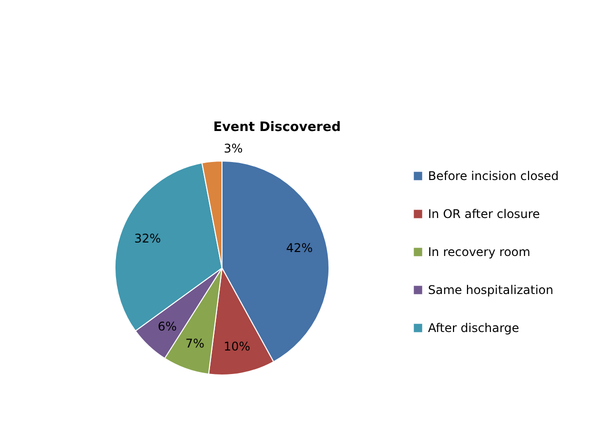 The height and width of the screenshot is (445, 592). I want to click on legend-label: Before incision closed, so click(493, 176).